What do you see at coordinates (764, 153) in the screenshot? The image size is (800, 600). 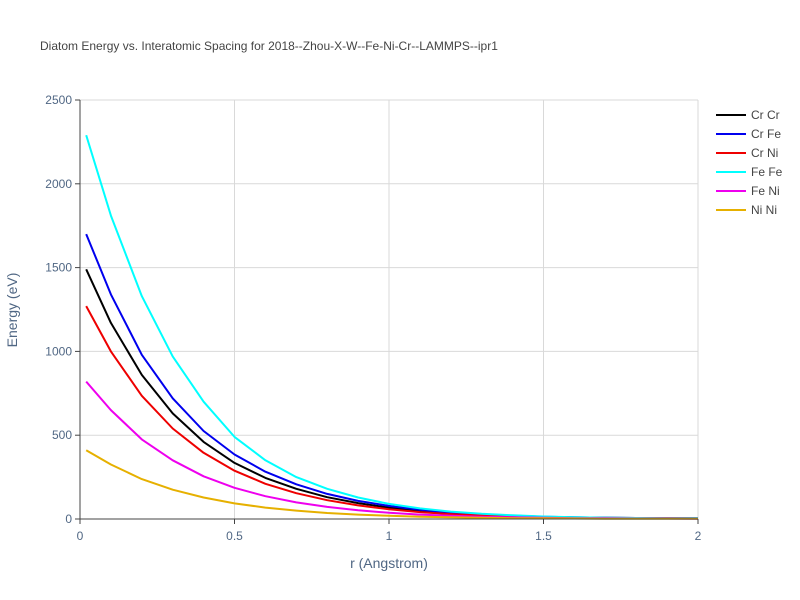 I see `legend-label-cr-ni: Cr Ni` at bounding box center [764, 153].